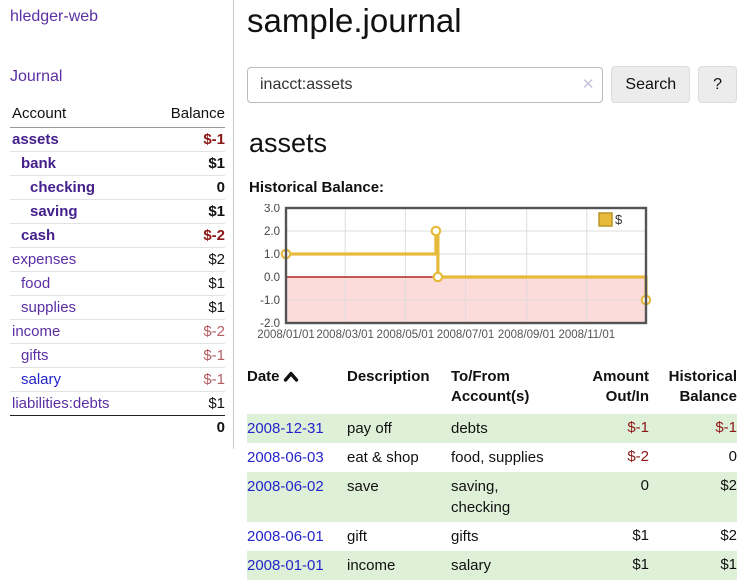 The width and height of the screenshot is (742, 582). What do you see at coordinates (44, 259) in the screenshot?
I see `account-link: expenses` at bounding box center [44, 259].